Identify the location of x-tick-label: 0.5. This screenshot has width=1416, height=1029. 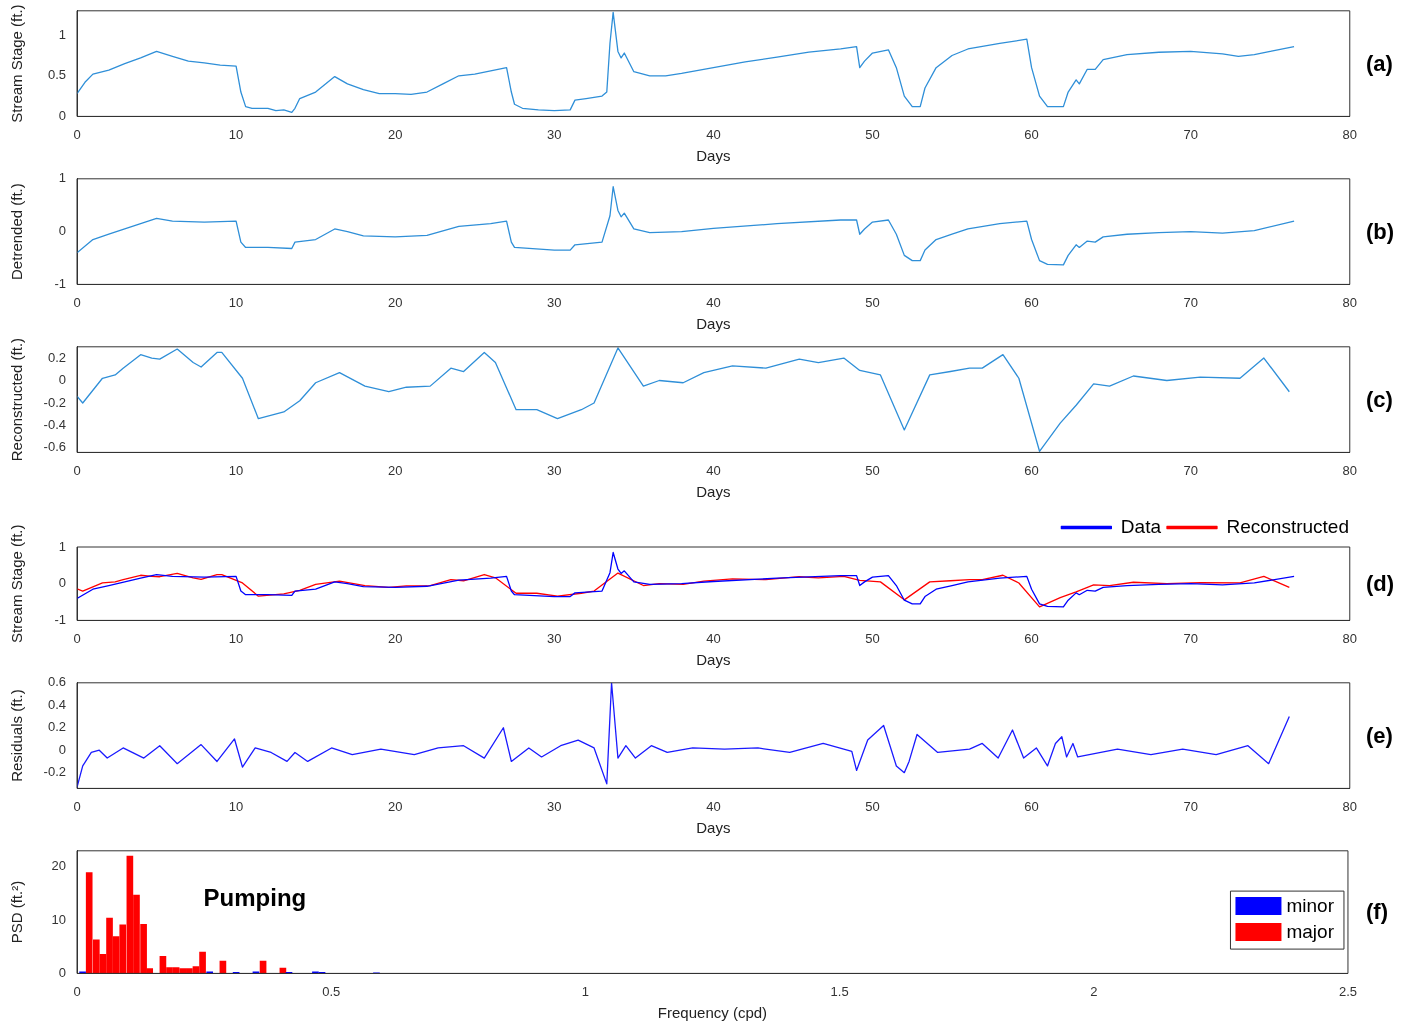
(331, 991).